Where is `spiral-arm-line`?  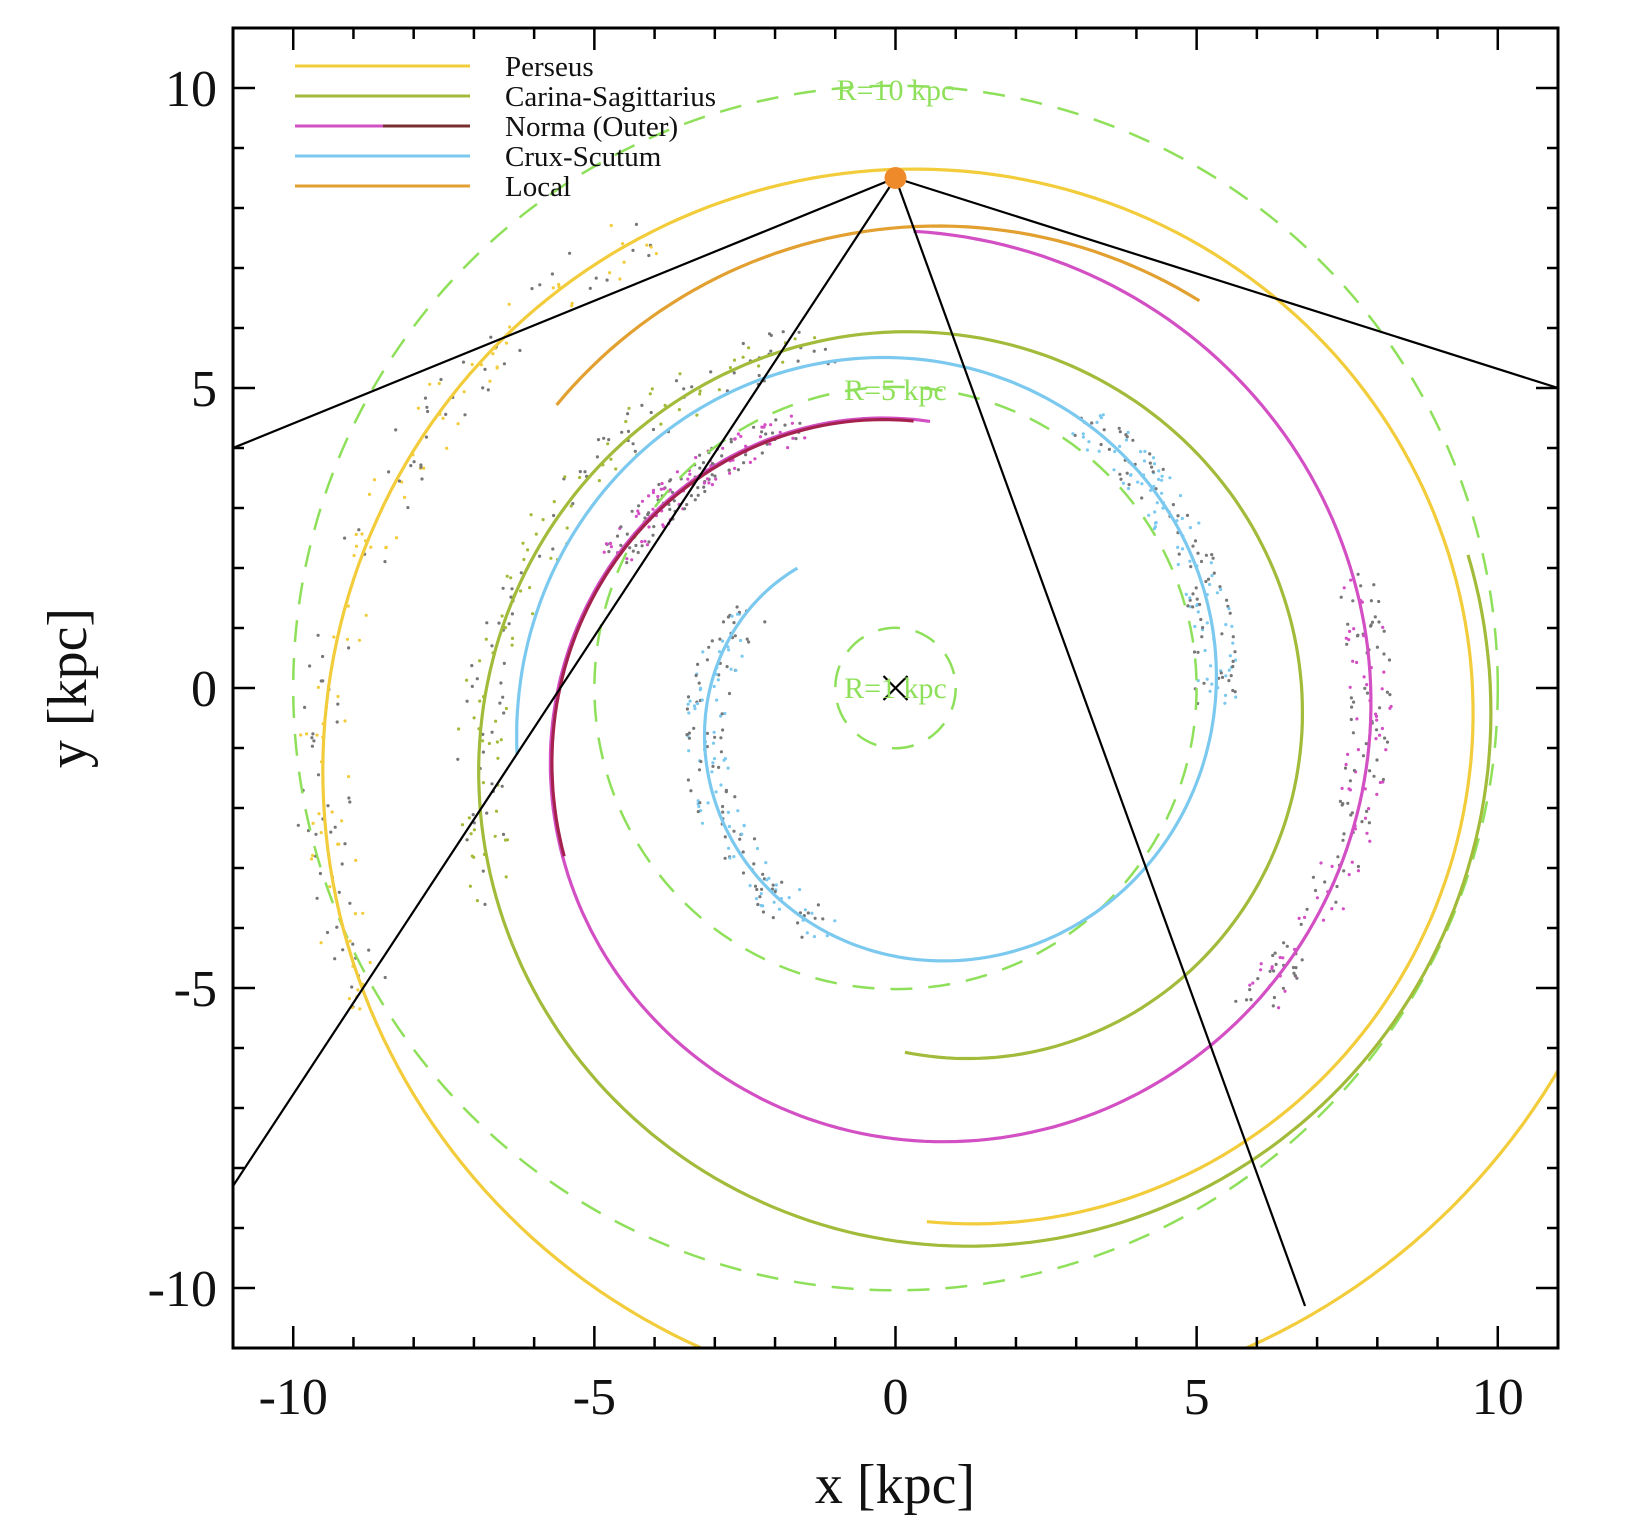
spiral-arm-line is located at coordinates (878, 315).